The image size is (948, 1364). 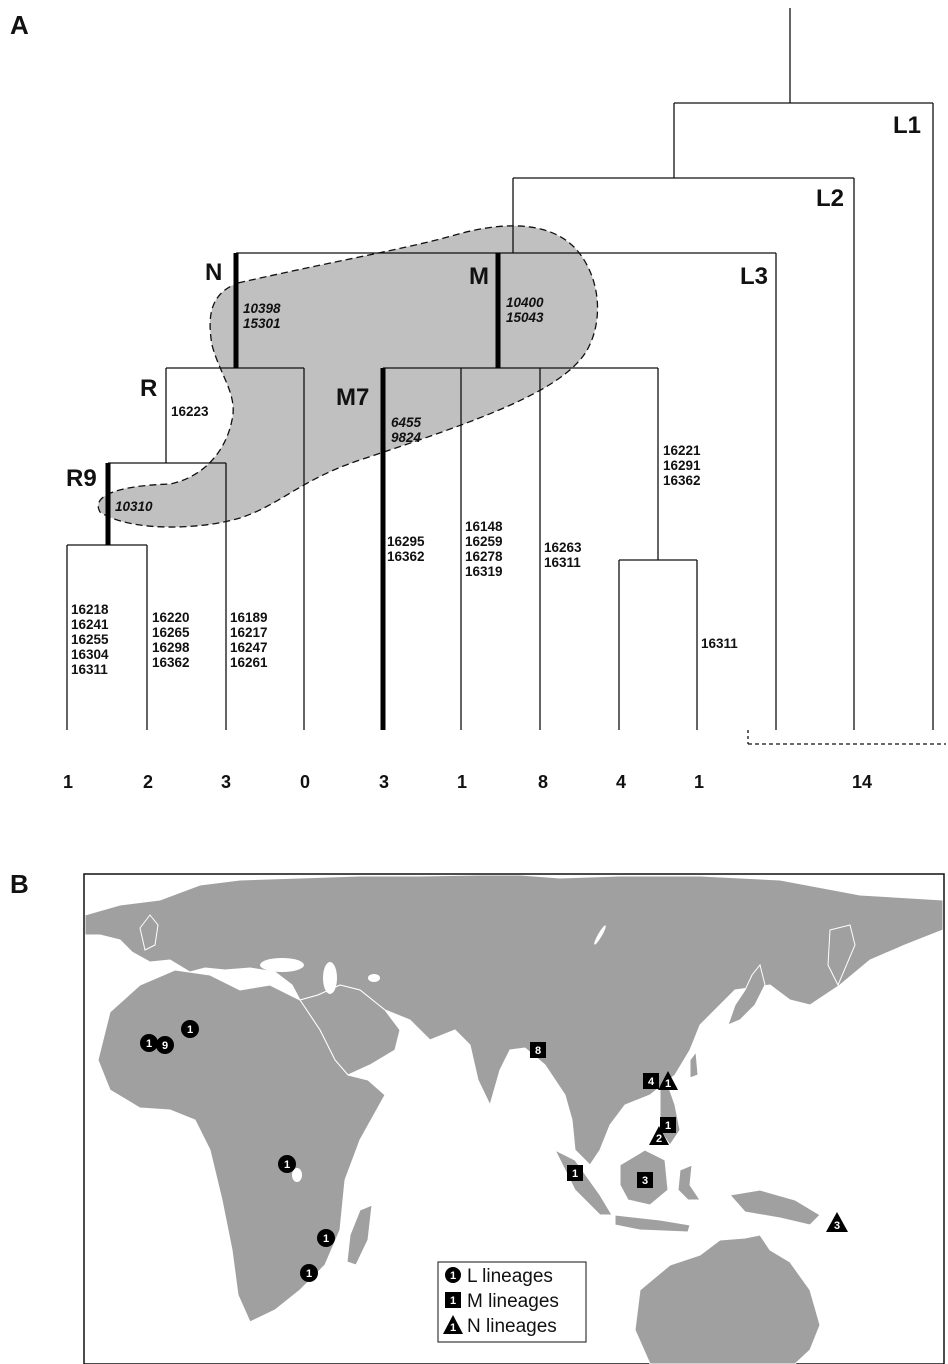 I want to click on legend-label-m: M lineages, so click(x=513, y=1301).